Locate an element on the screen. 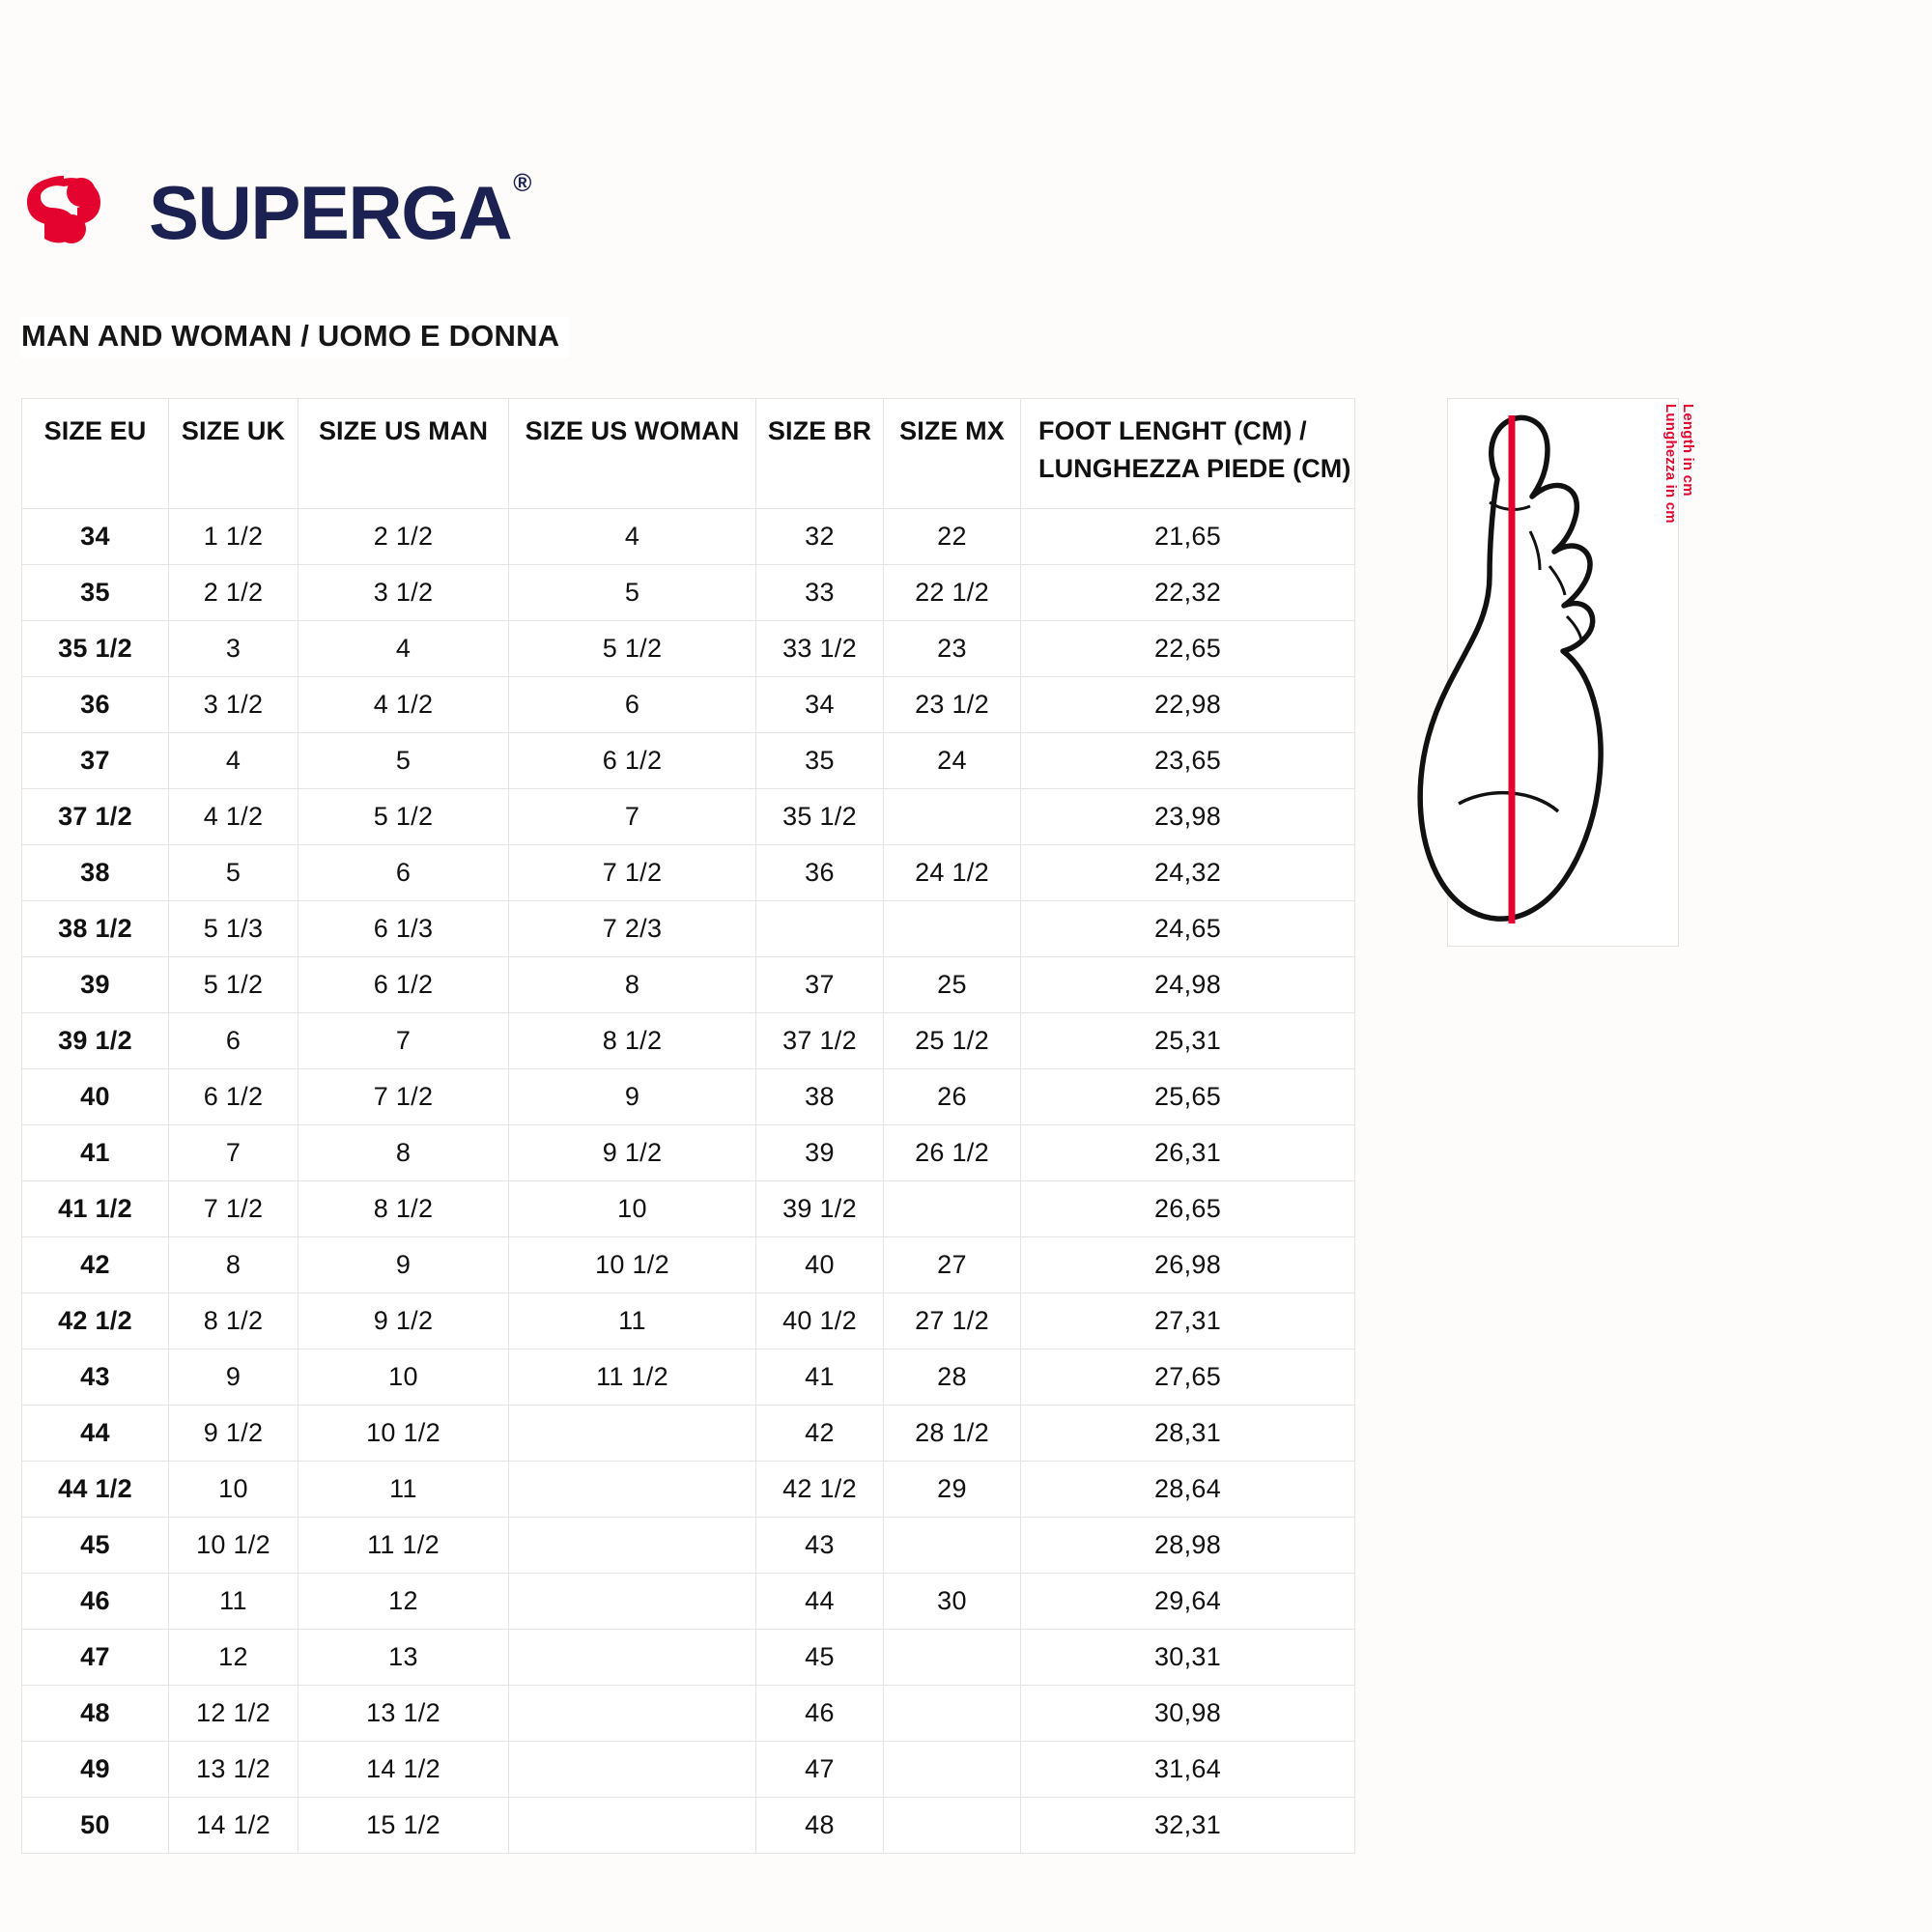 This screenshot has width=1932, height=1932. table-row: 49 13 1/2 14 1/2 47 31,64 is located at coordinates (688, 1769).